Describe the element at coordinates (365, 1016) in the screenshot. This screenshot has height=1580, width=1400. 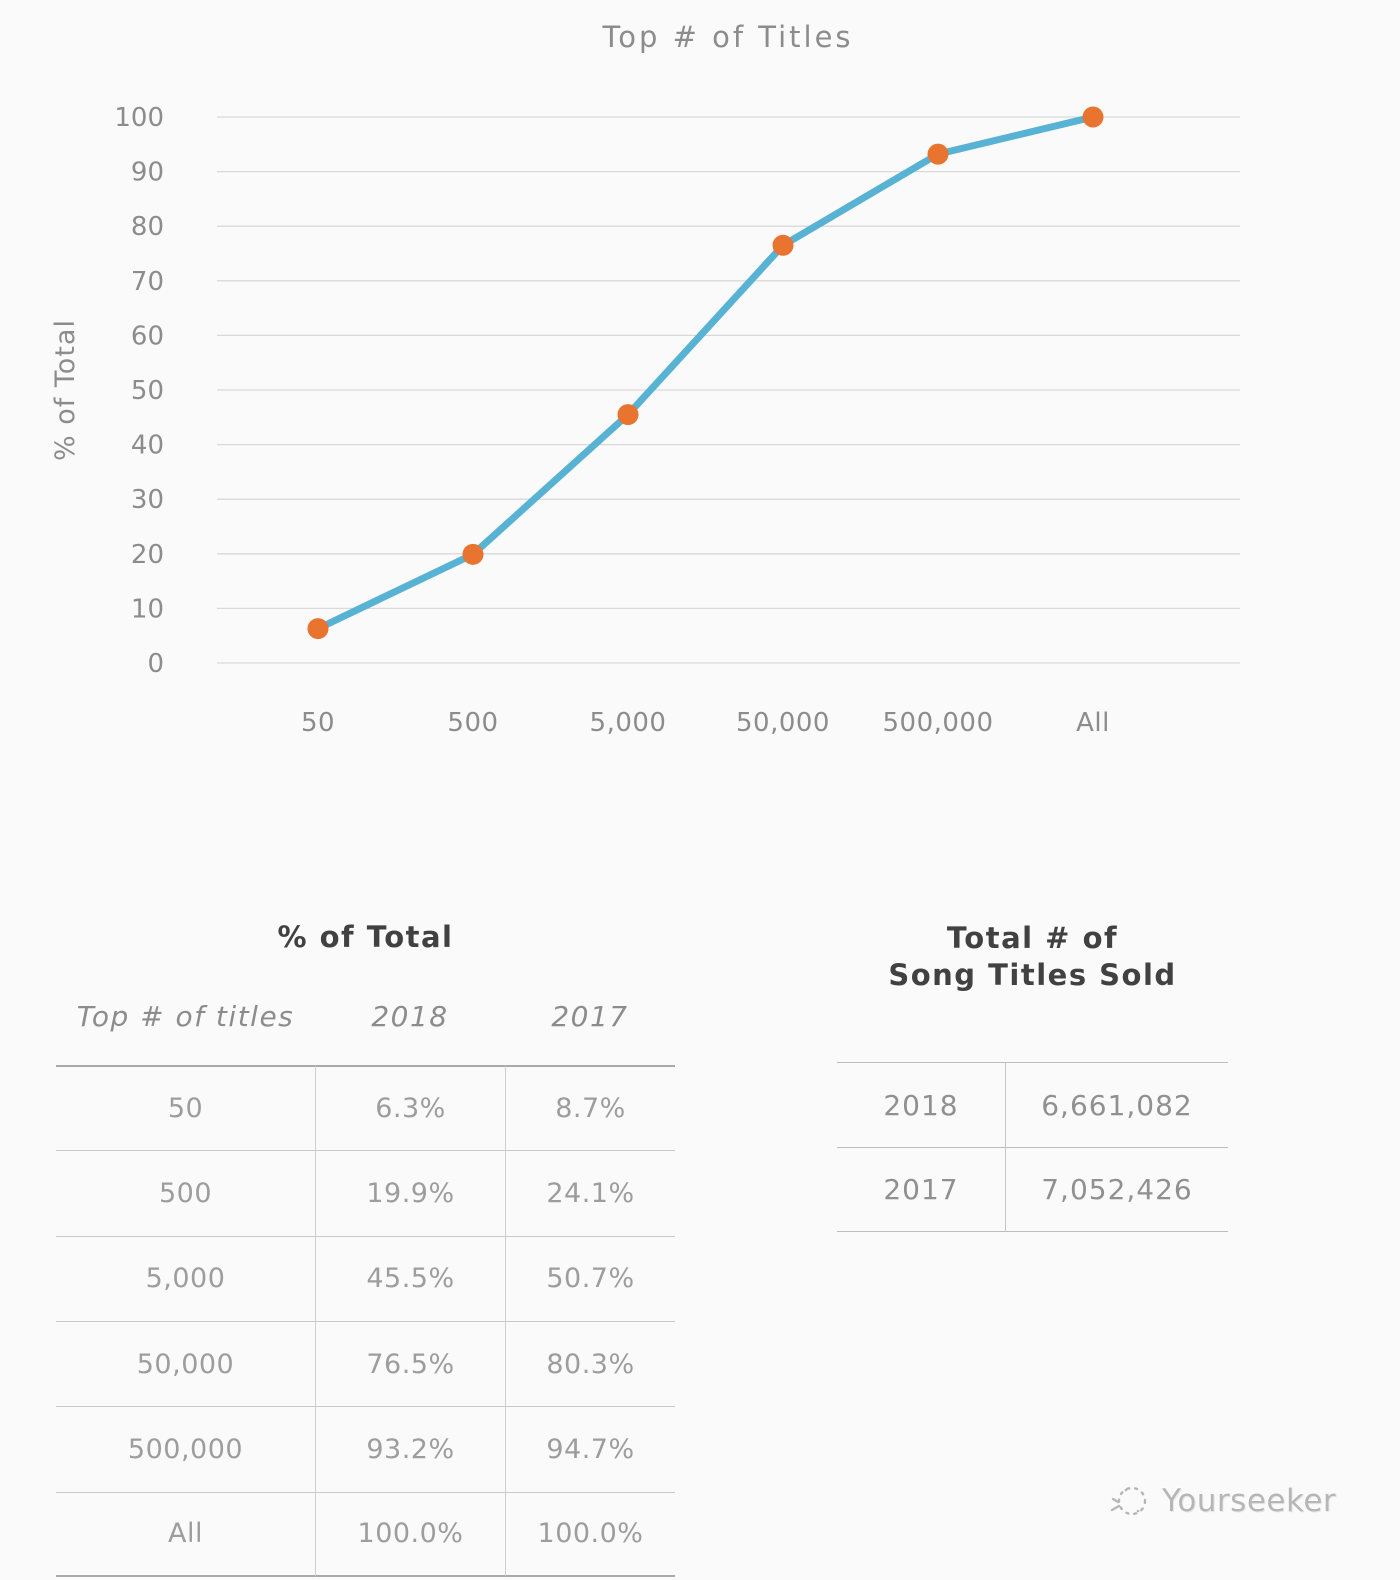
I see `percent-of-total-table-header: Top # of titles 2018 2017` at that location.